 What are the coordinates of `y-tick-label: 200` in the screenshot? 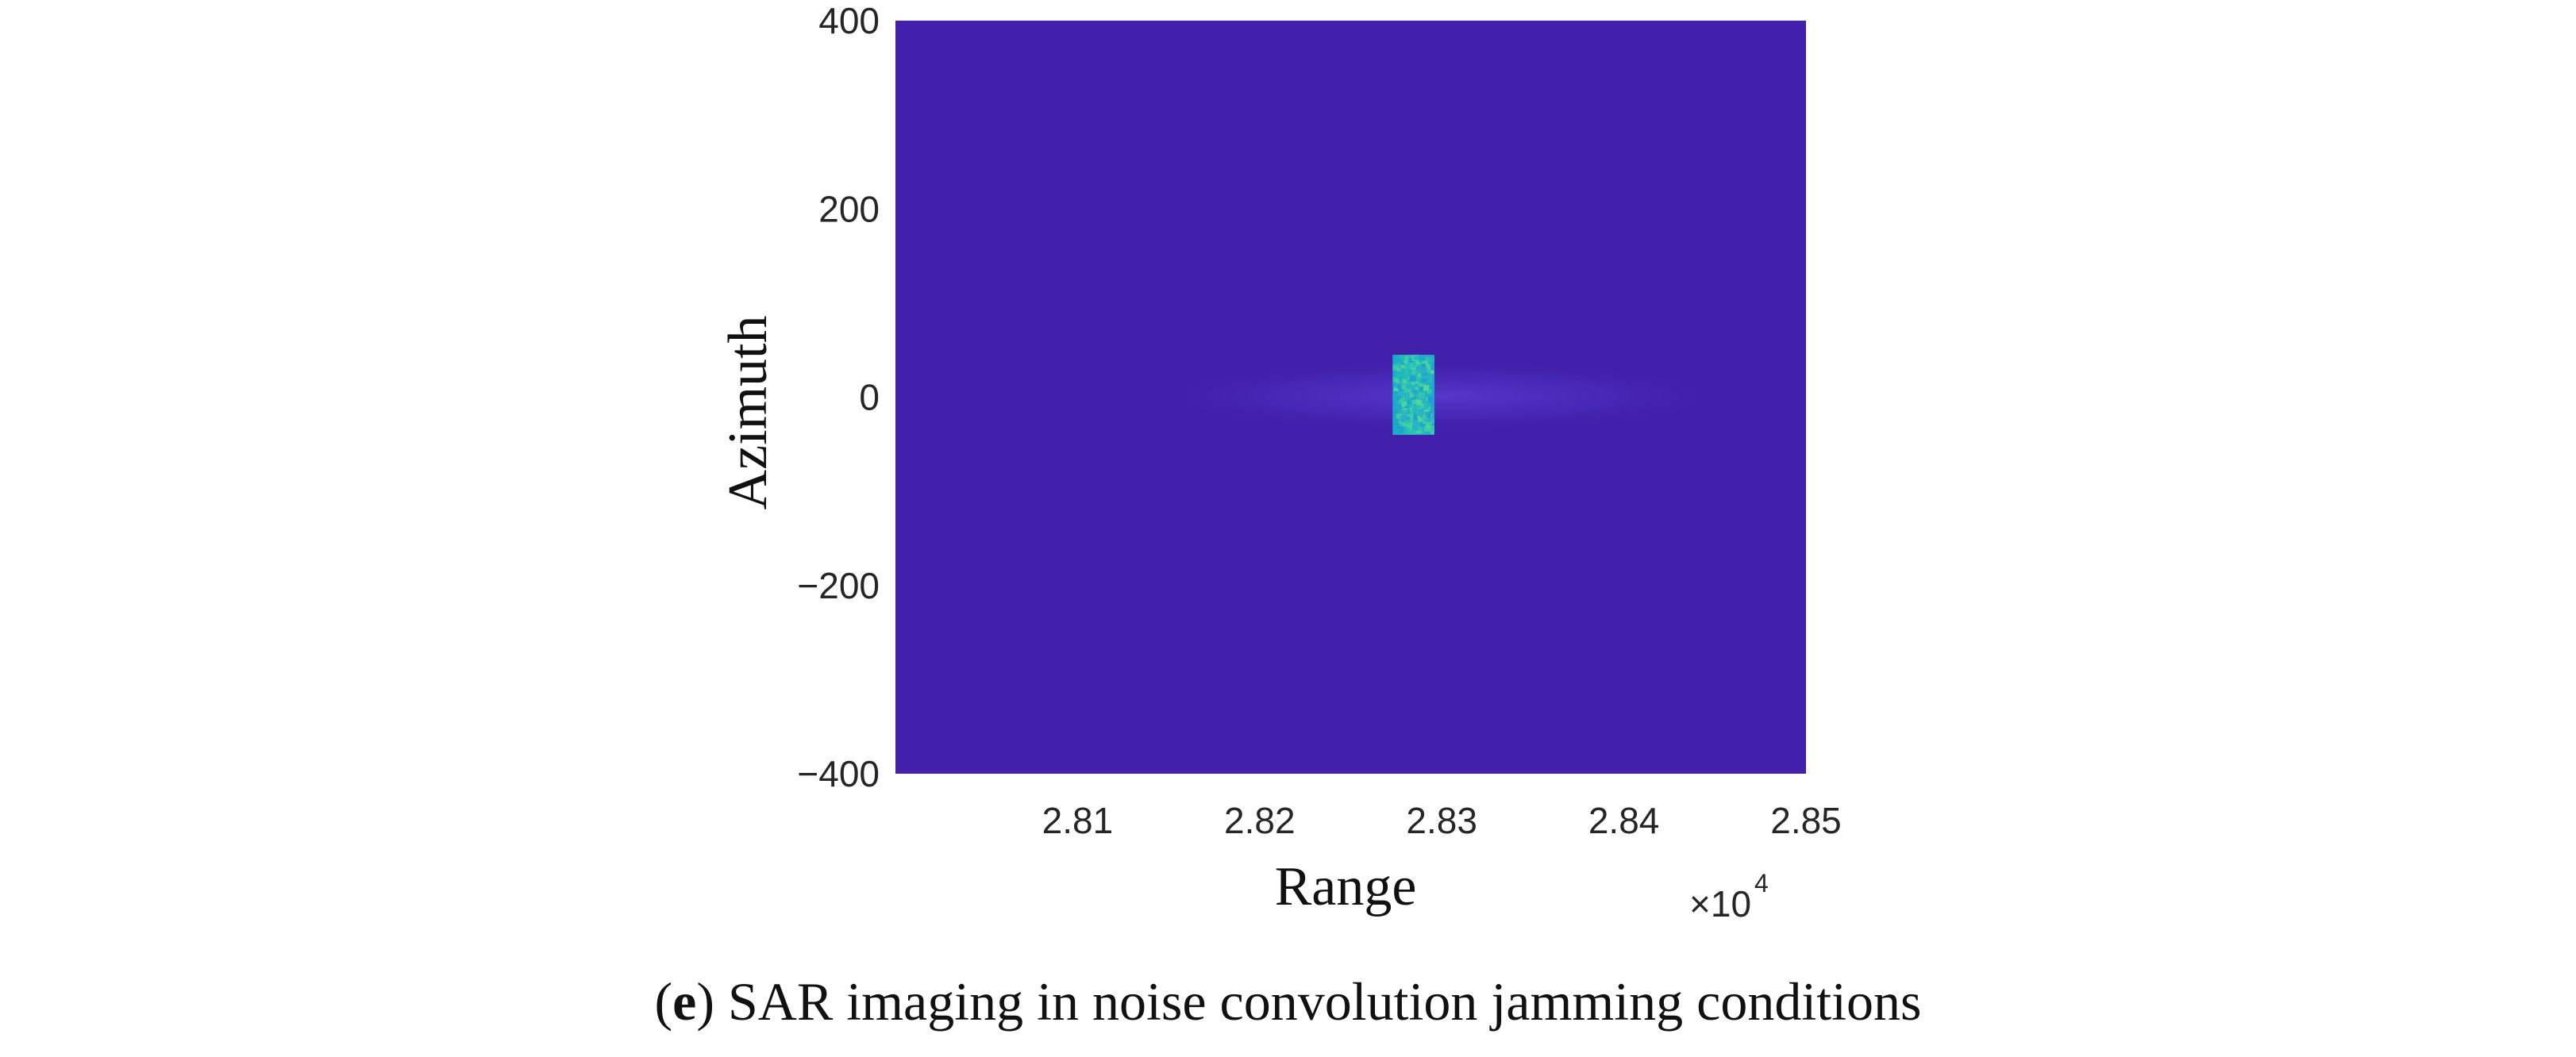 It's located at (849, 208).